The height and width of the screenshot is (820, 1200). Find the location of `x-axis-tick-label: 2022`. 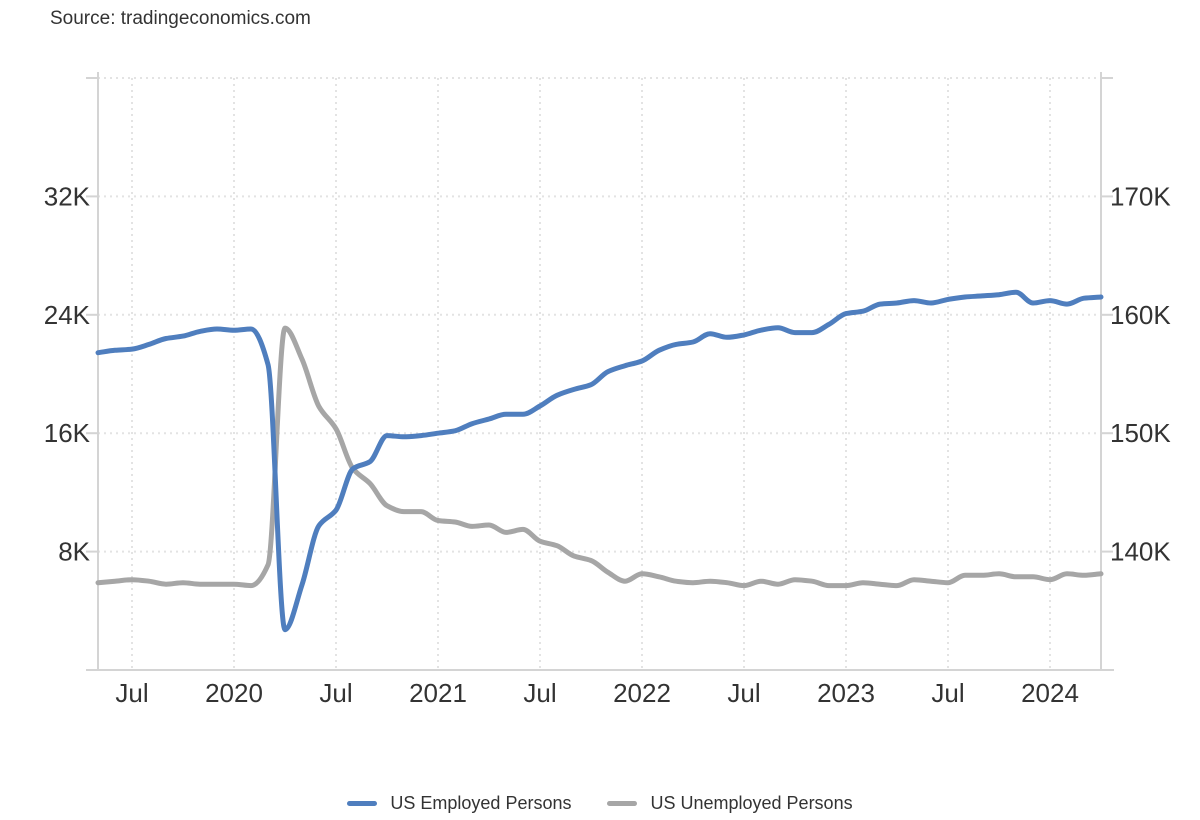

x-axis-tick-label: 2022 is located at coordinates (642, 693).